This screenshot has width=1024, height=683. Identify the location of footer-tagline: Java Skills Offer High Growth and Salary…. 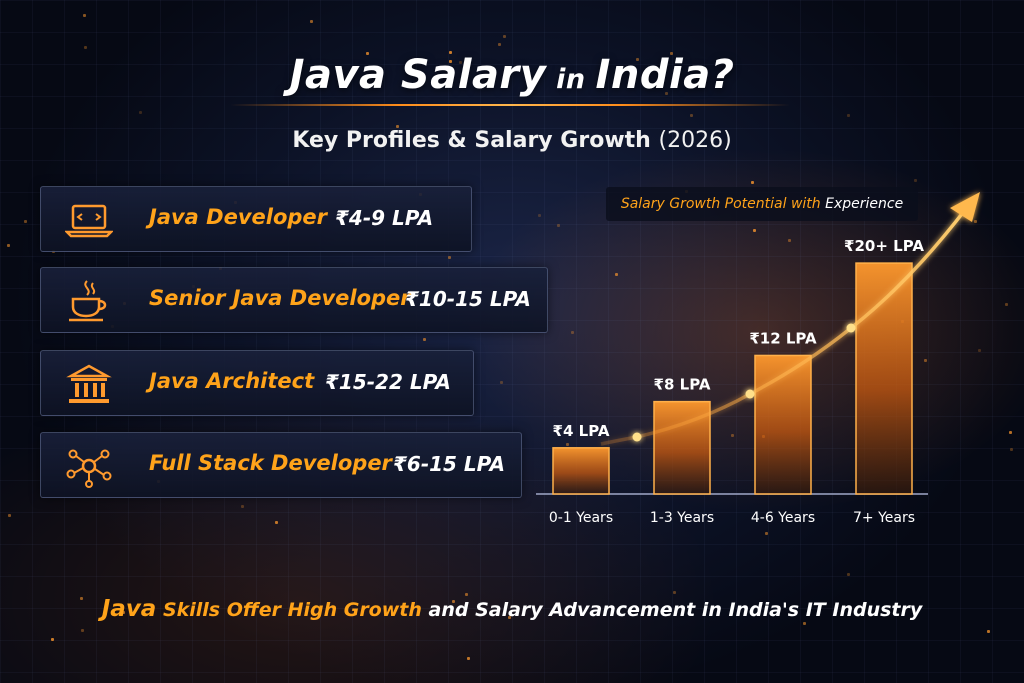
(512, 609).